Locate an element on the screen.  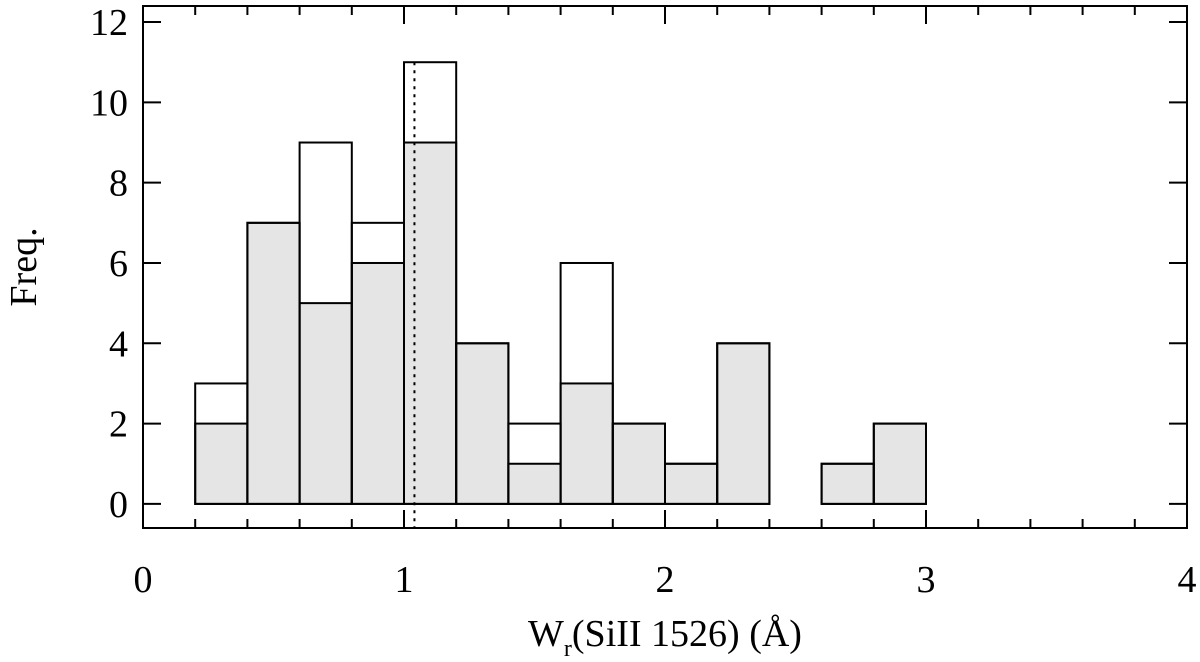
y-tick-label: 12 is located at coordinates (109, 23).